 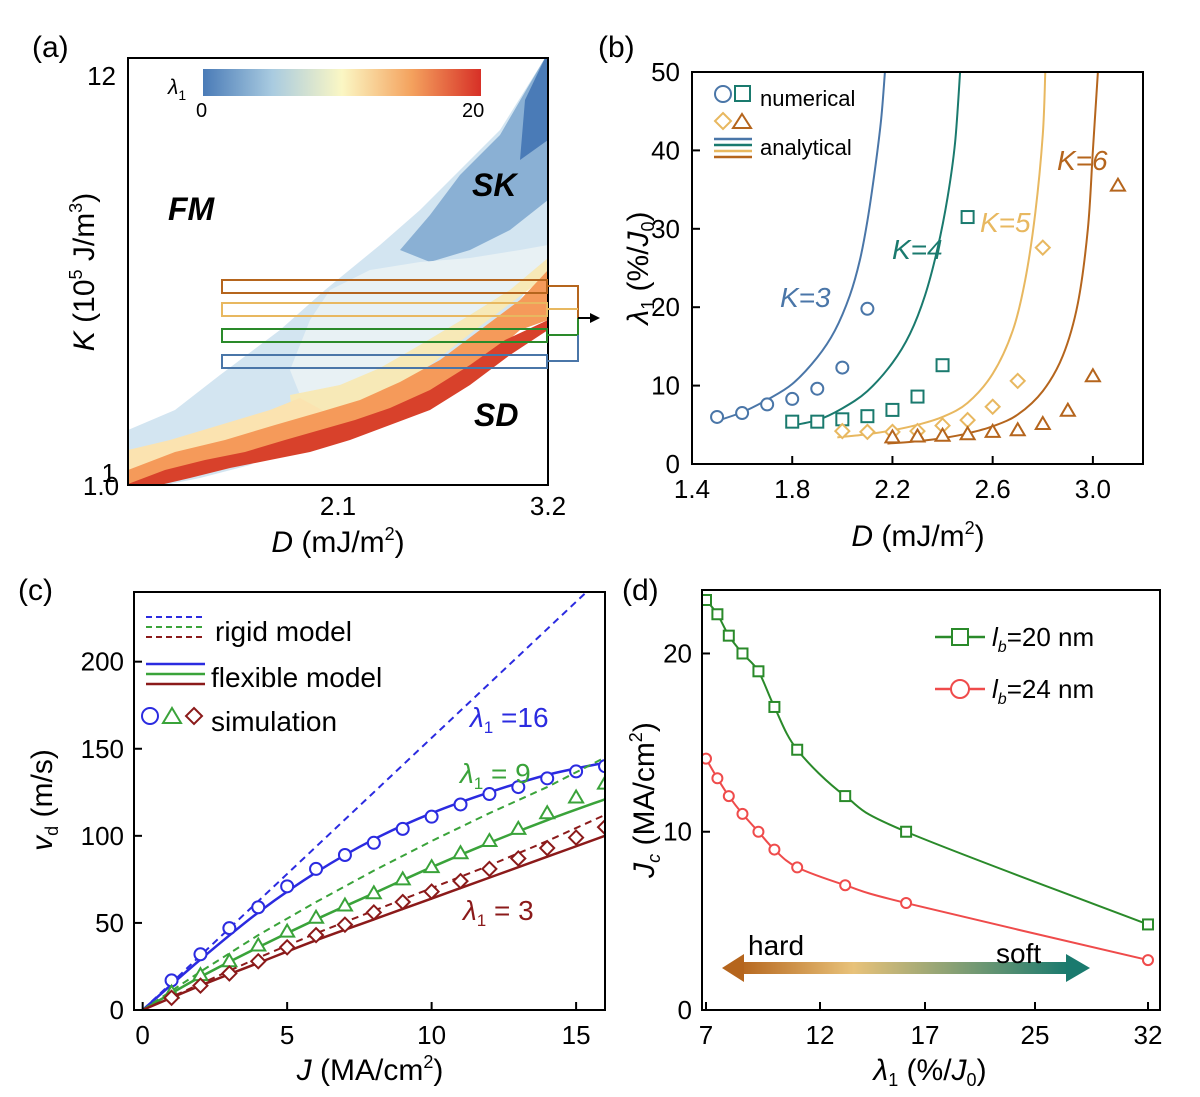 I want to click on x-tick-d: 32, so click(x=1148, y=1035).